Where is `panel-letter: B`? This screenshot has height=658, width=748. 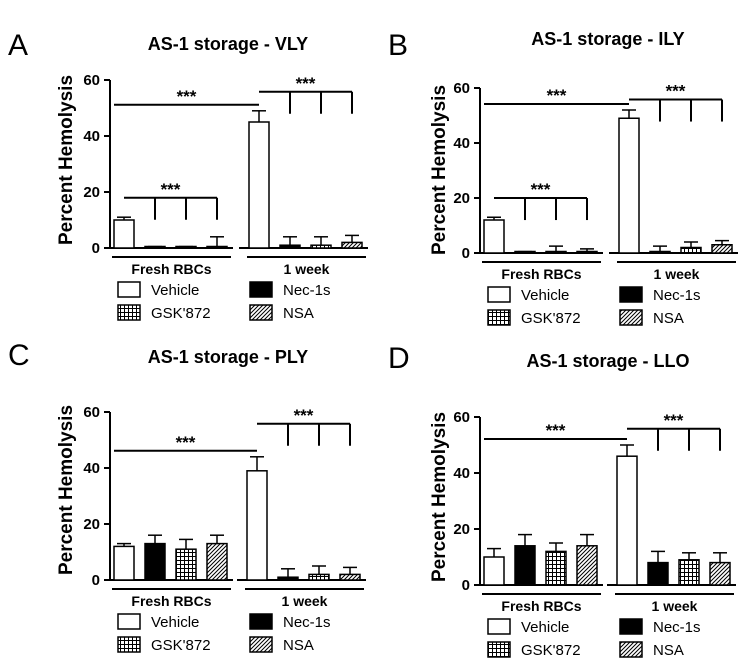 panel-letter: B is located at coordinates (398, 45).